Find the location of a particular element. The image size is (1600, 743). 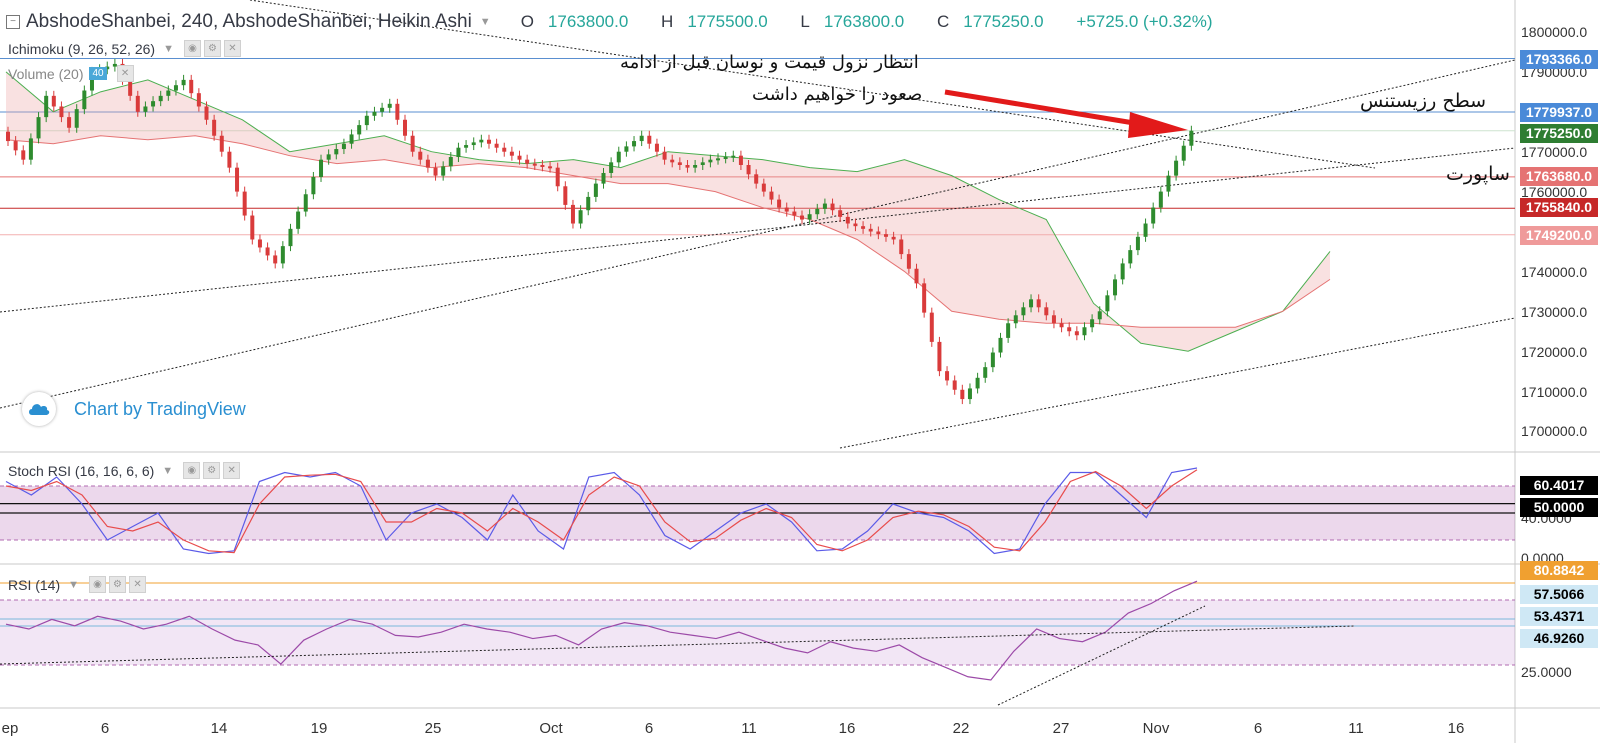

indicator-ichimoku: Ichimoku (9, 26, 52, 26) ▼ ◉ ⚙ ✕ is located at coordinates (126, 48).